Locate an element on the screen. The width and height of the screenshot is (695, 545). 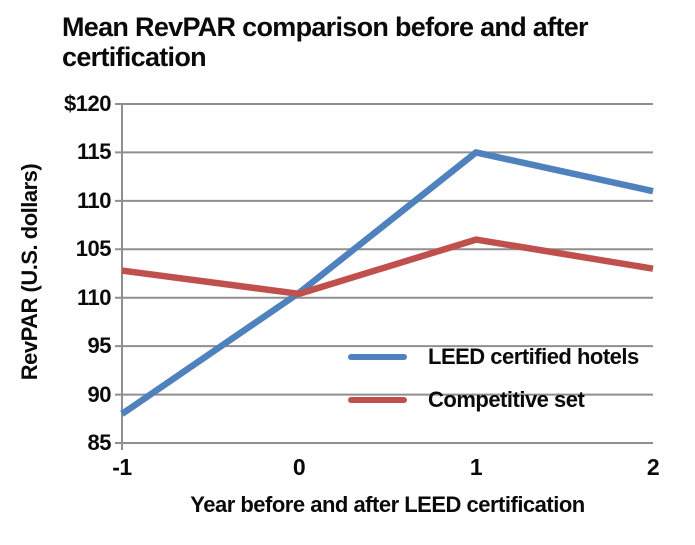
y-tick-label: $120 is located at coordinates (87, 103).